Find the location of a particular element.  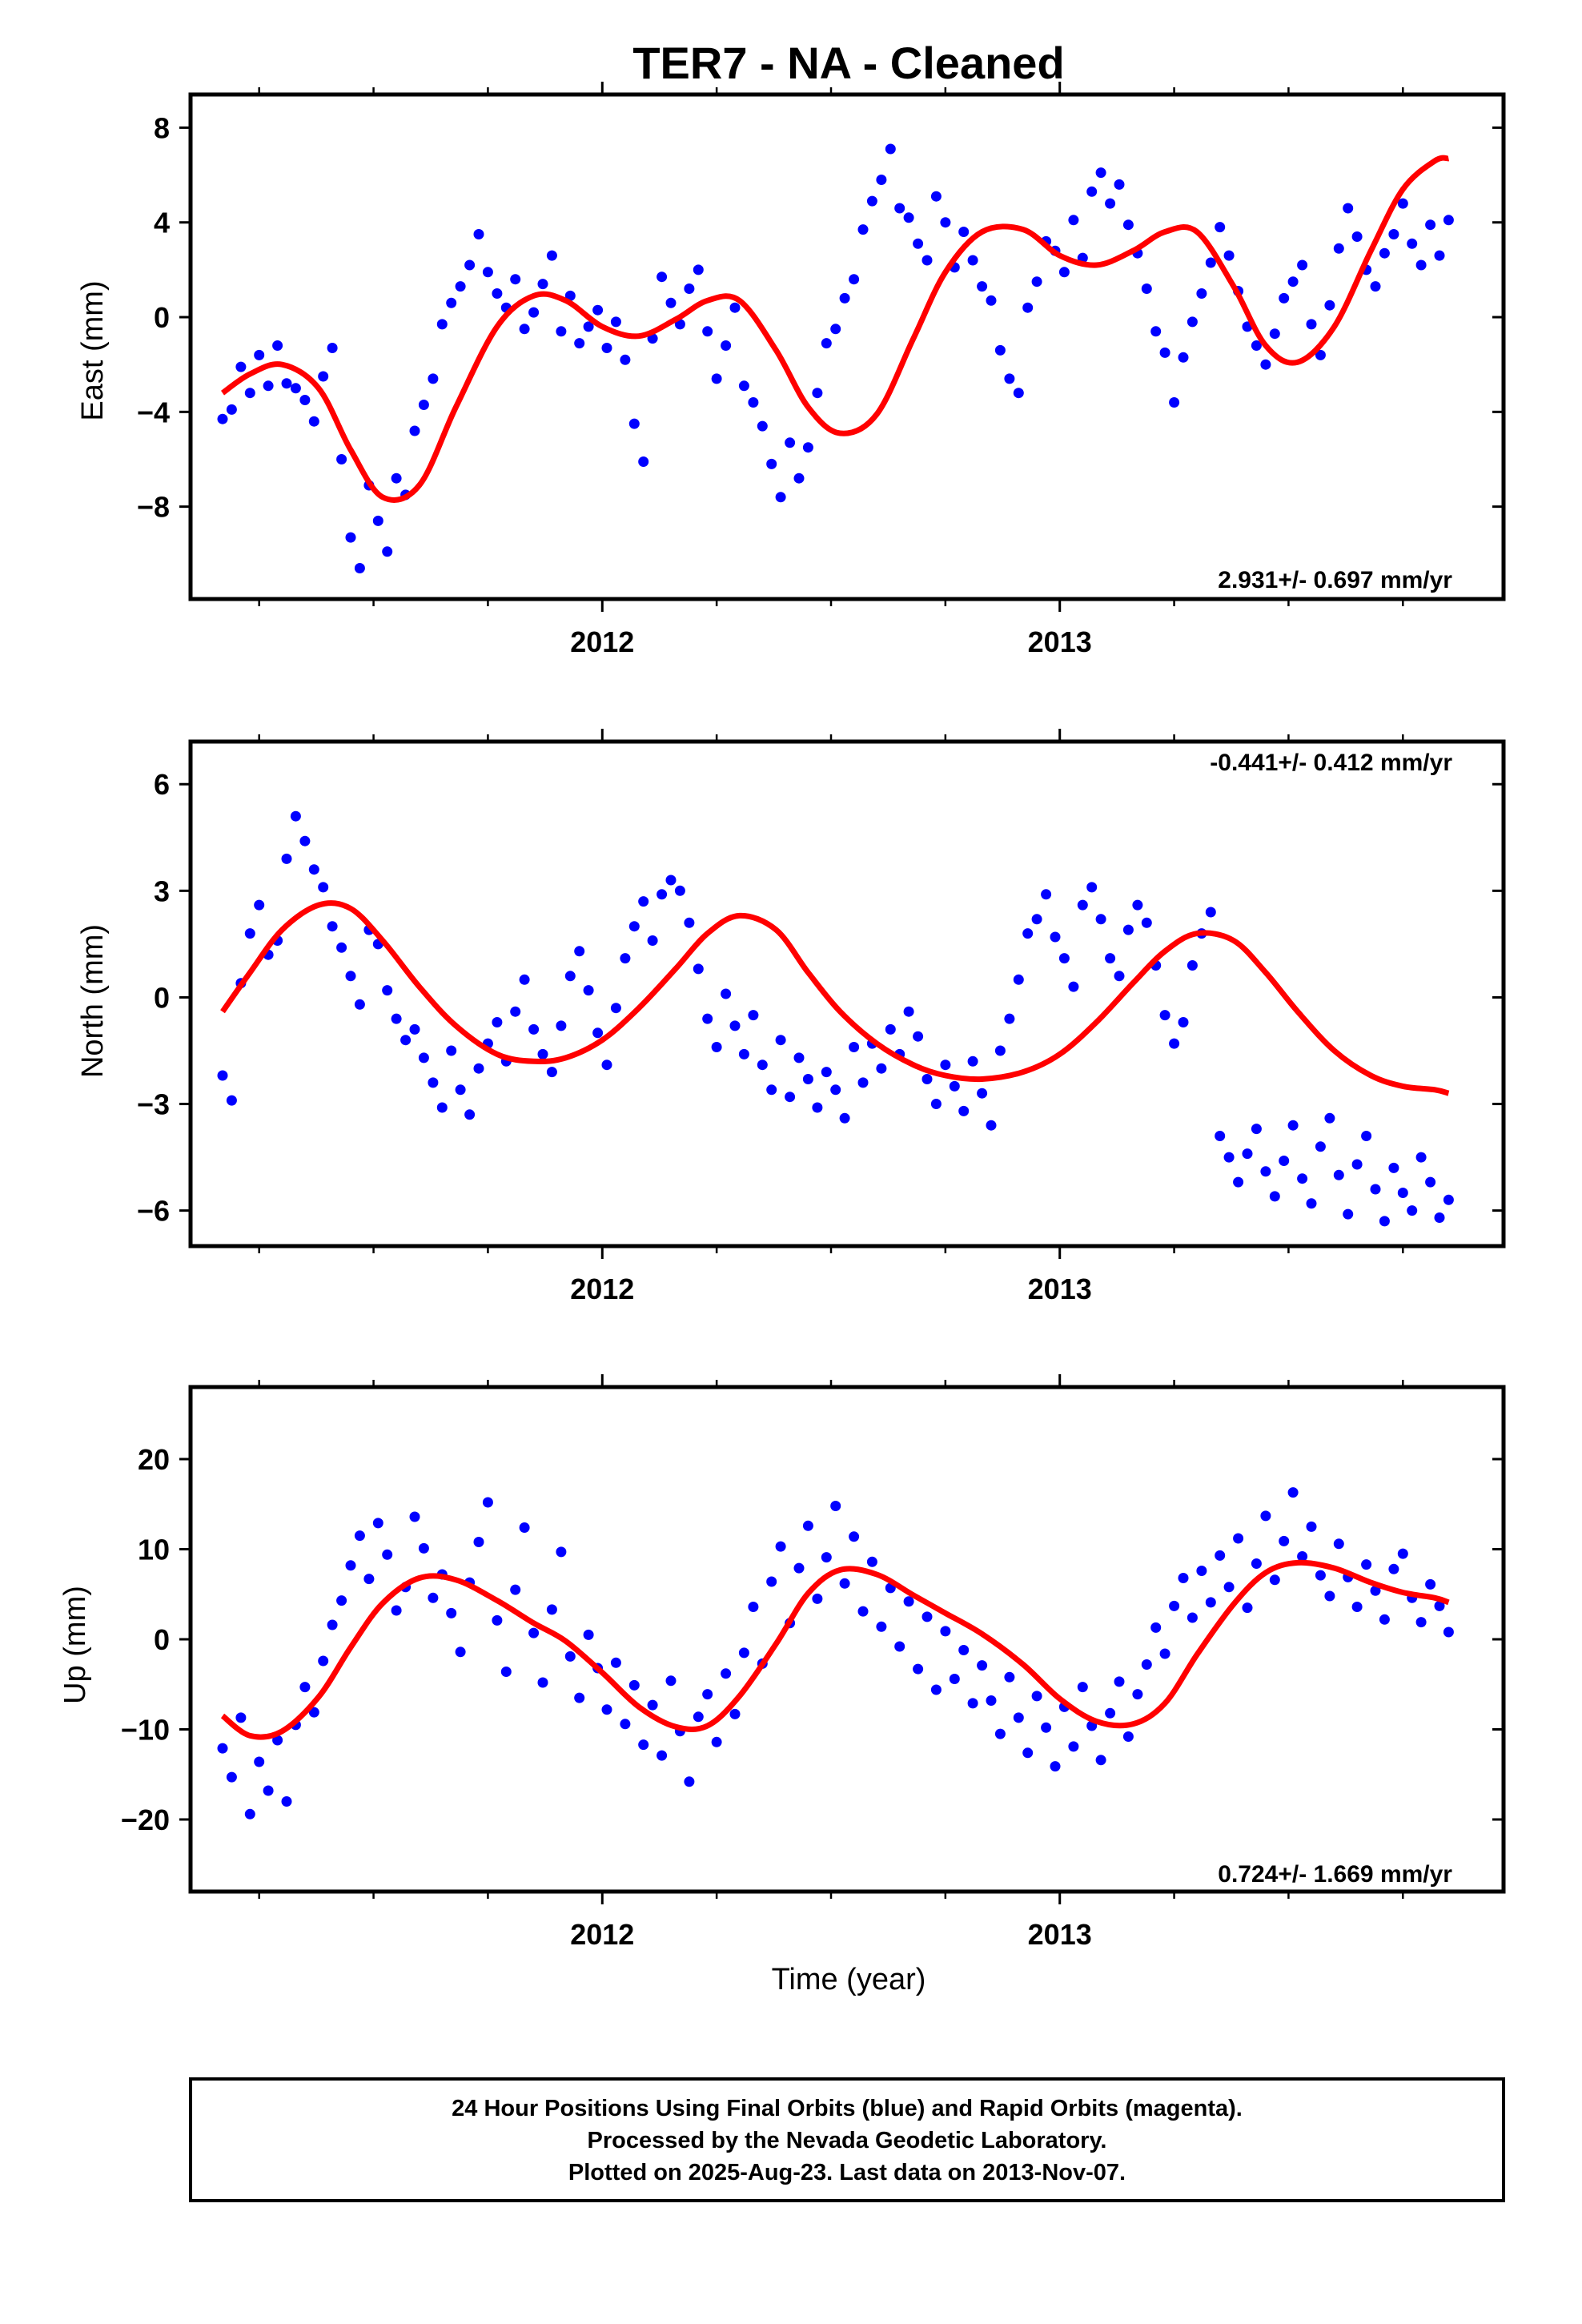

up-xtick-label: 2012 is located at coordinates (602, 1934).